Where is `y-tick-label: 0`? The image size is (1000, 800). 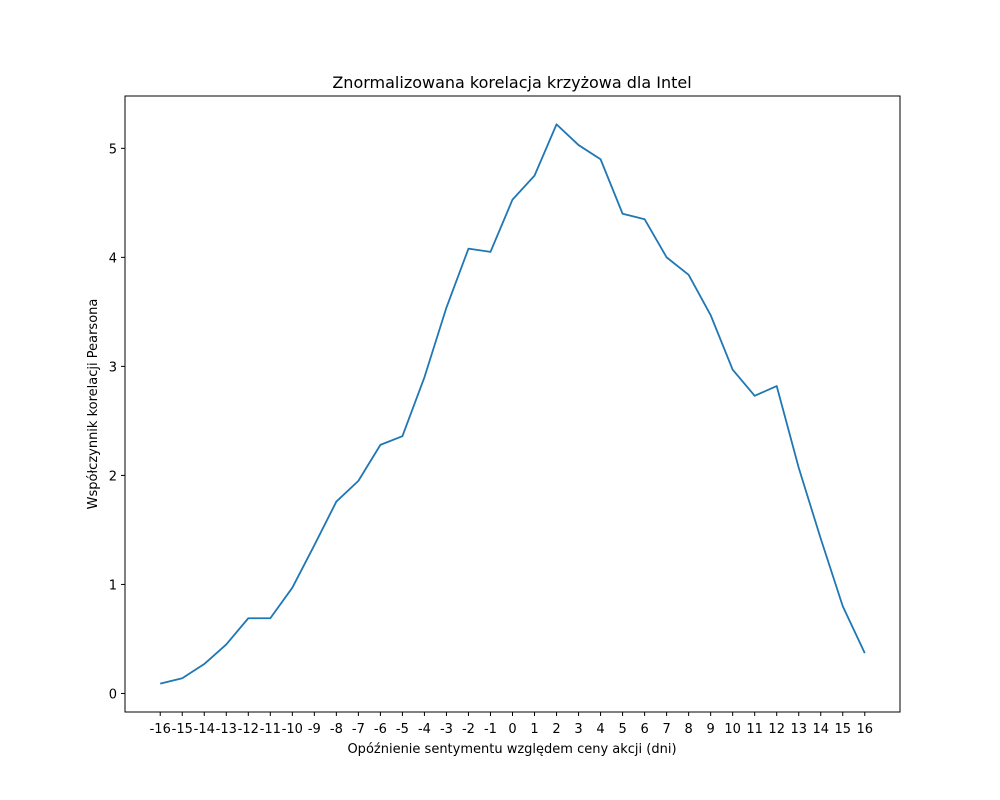
y-tick-label: 0 is located at coordinates (113, 694).